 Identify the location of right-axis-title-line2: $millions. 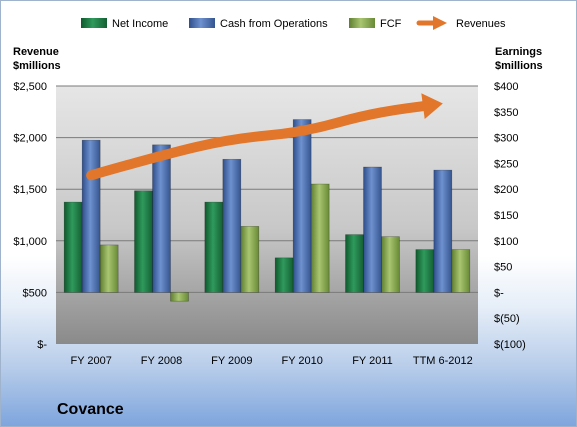
(519, 66).